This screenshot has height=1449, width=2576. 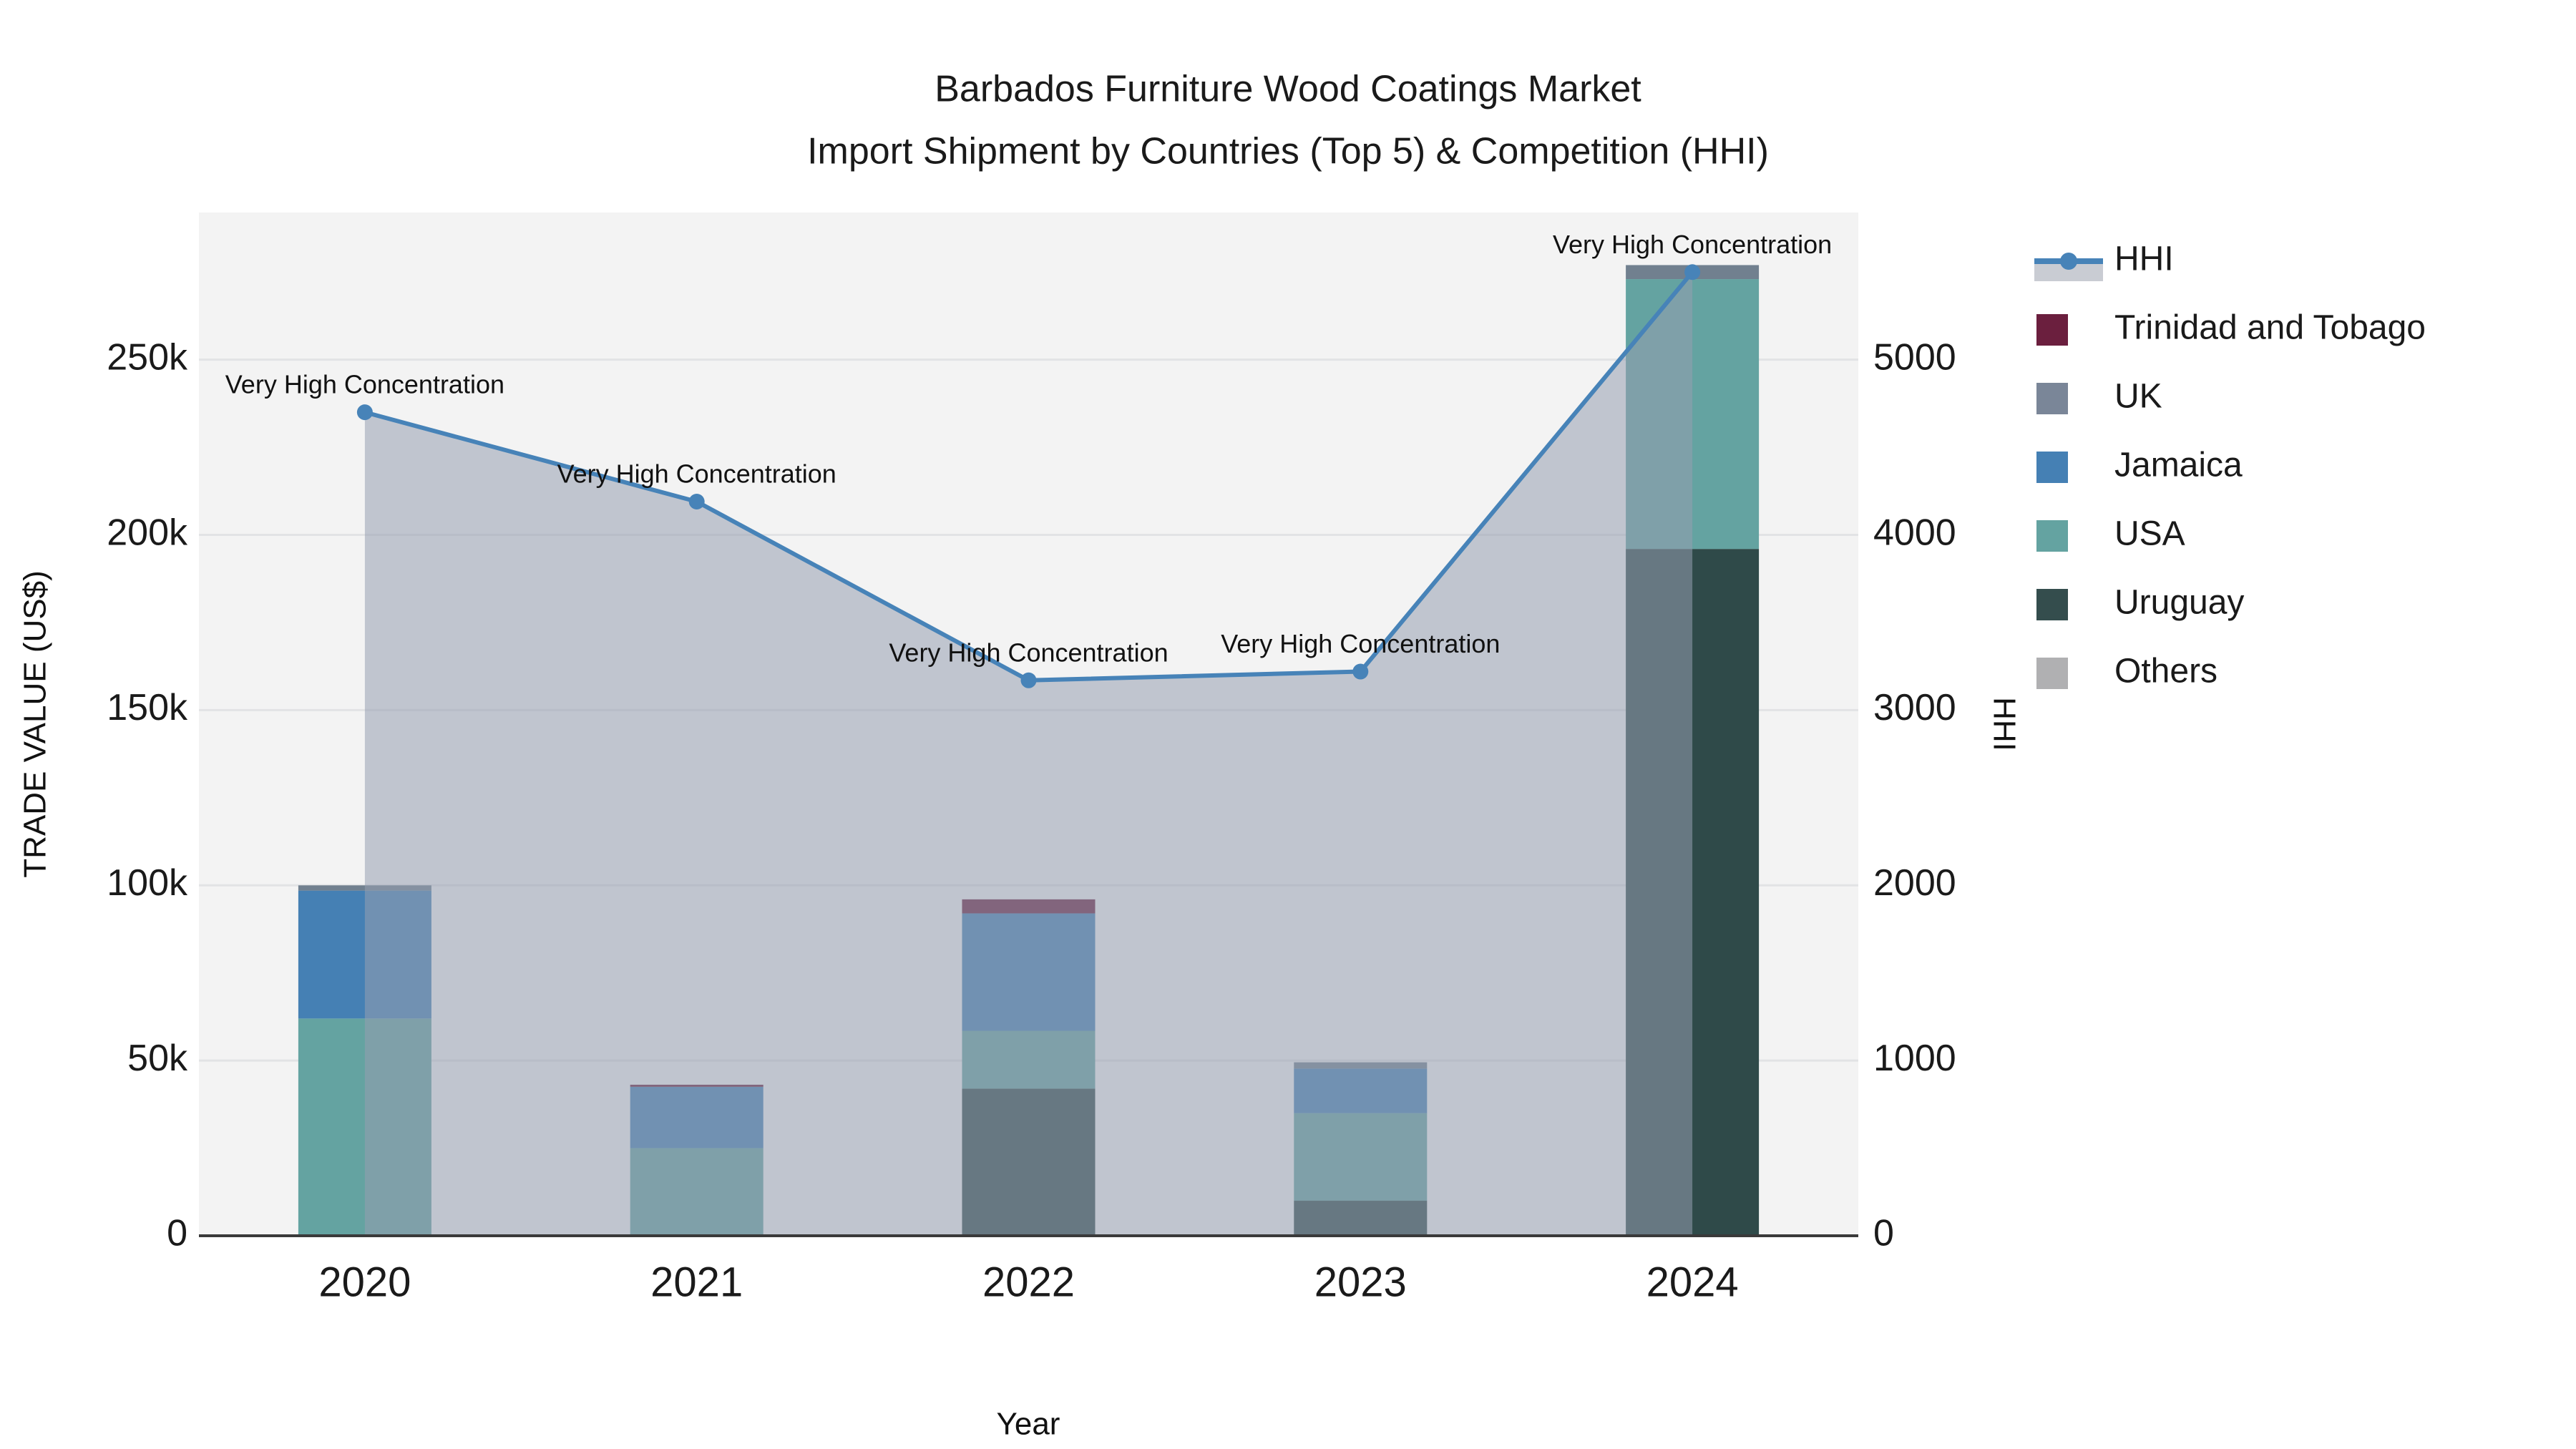 What do you see at coordinates (1914, 532) in the screenshot?
I see `y-right-tick-4000: 4000` at bounding box center [1914, 532].